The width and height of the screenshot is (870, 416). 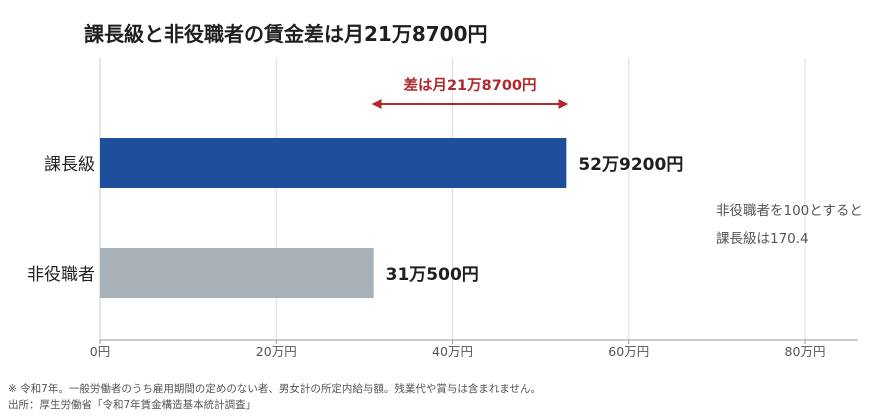 I want to click on value-labels: 52万9200円 31万500円, so click(x=535, y=220).